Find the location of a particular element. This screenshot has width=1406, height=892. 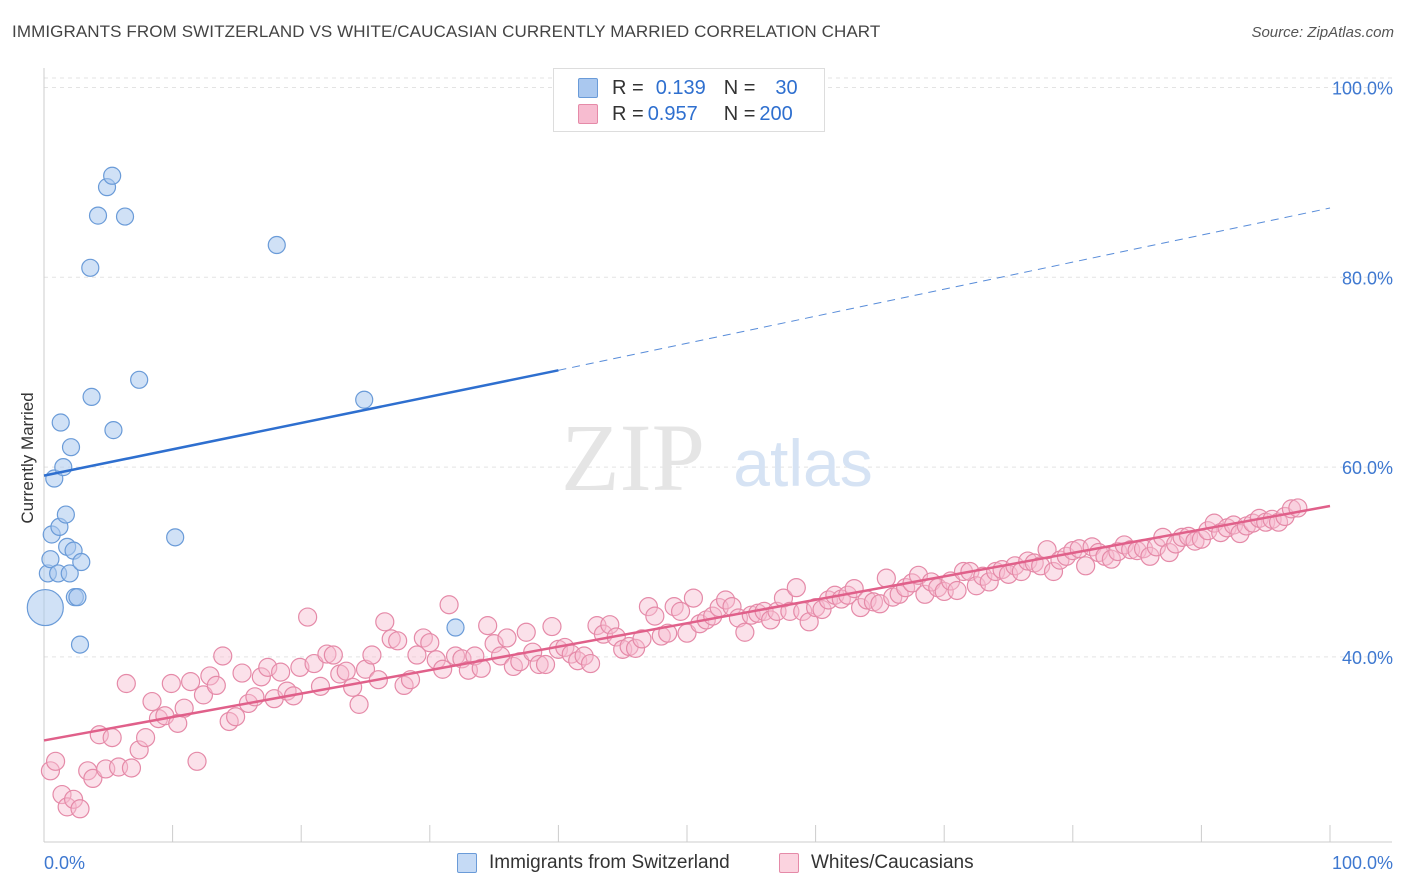

y-tick-label: 40.0% is located at coordinates (1367, 658).